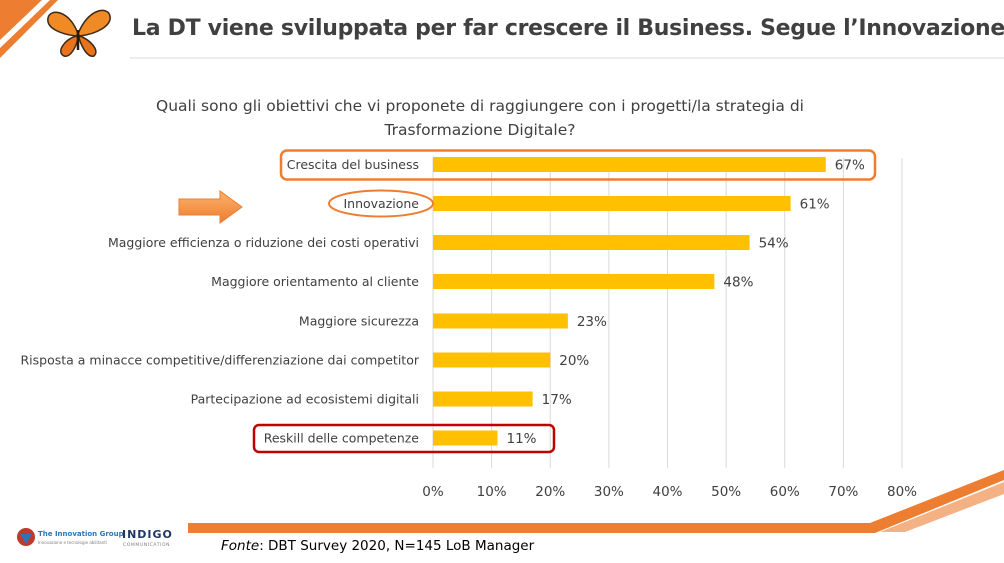  What do you see at coordinates (147, 534) in the screenshot?
I see `indigo-logo-name: INDIGO` at bounding box center [147, 534].